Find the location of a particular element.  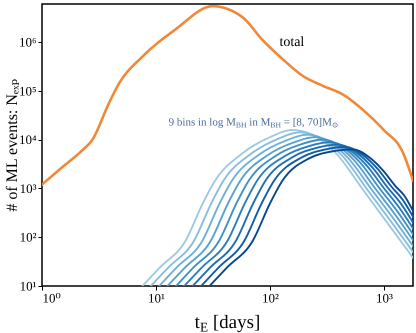

y-tick-label: 10³ is located at coordinates (28, 188).